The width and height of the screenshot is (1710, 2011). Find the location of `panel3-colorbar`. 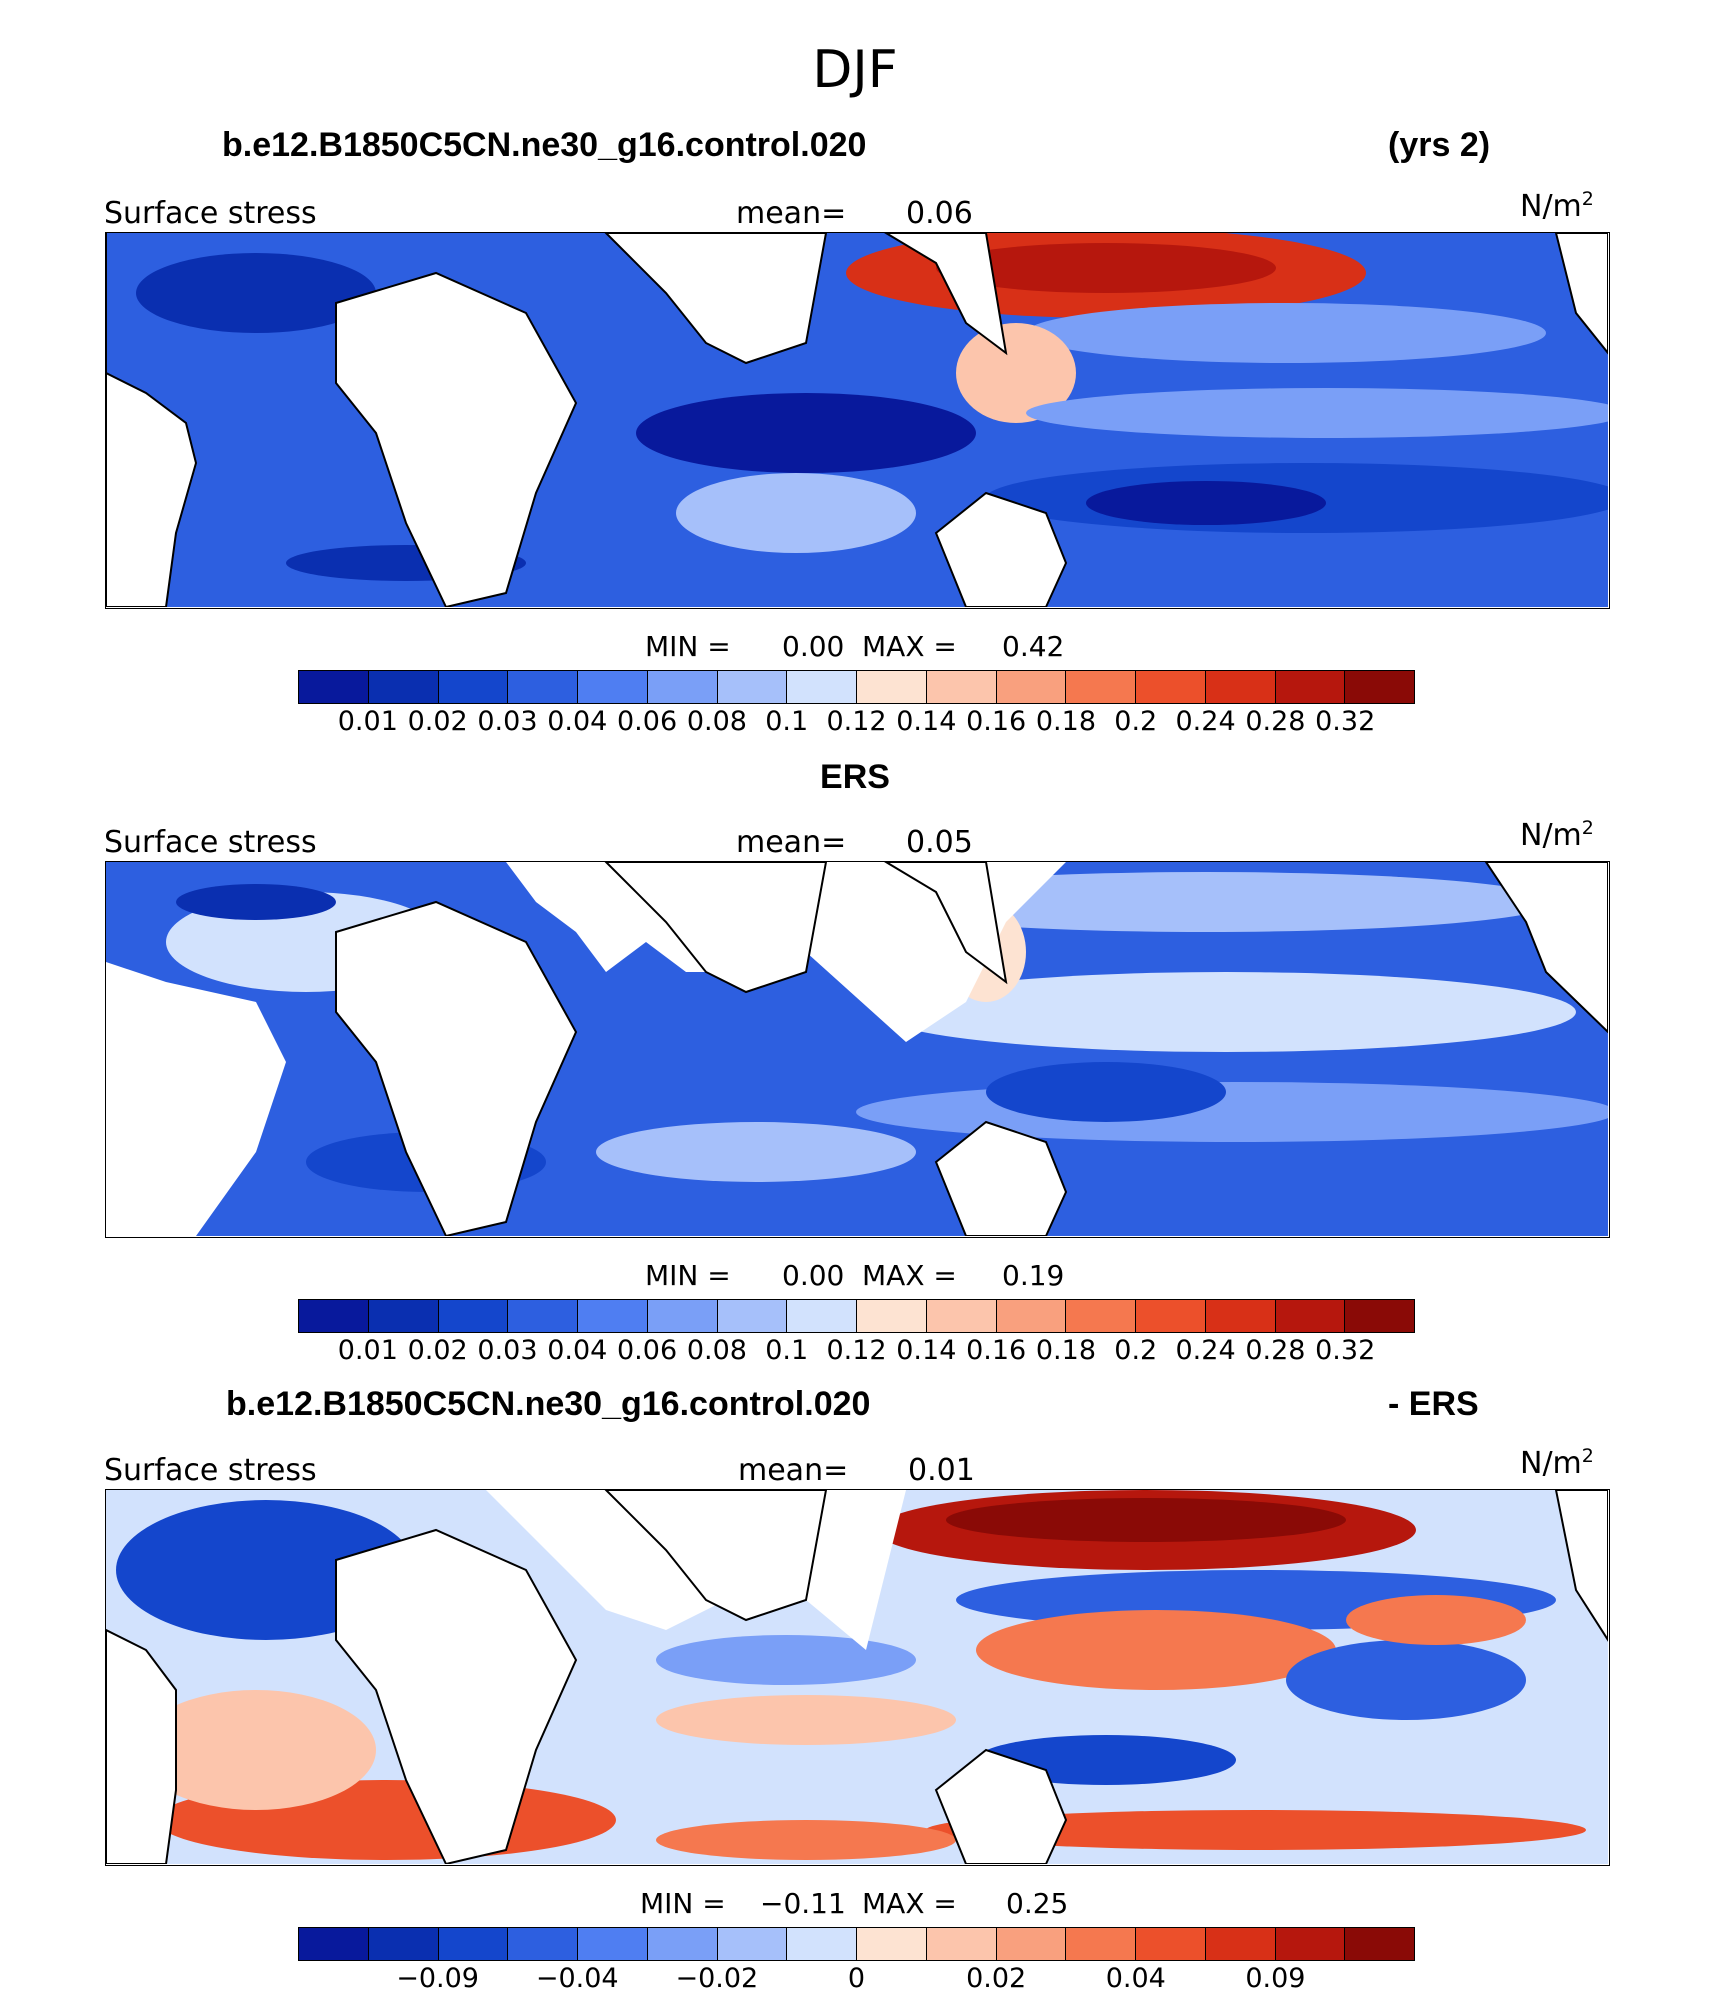

panel3-colorbar is located at coordinates (856, 1944).